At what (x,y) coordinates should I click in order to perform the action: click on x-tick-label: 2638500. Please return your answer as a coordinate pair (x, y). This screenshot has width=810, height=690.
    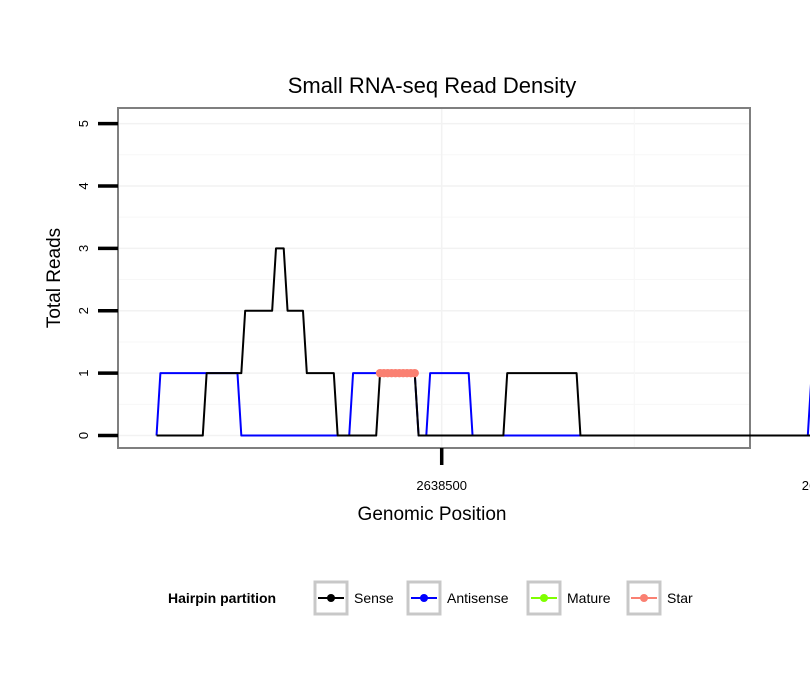
    Looking at the image, I should click on (441, 485).